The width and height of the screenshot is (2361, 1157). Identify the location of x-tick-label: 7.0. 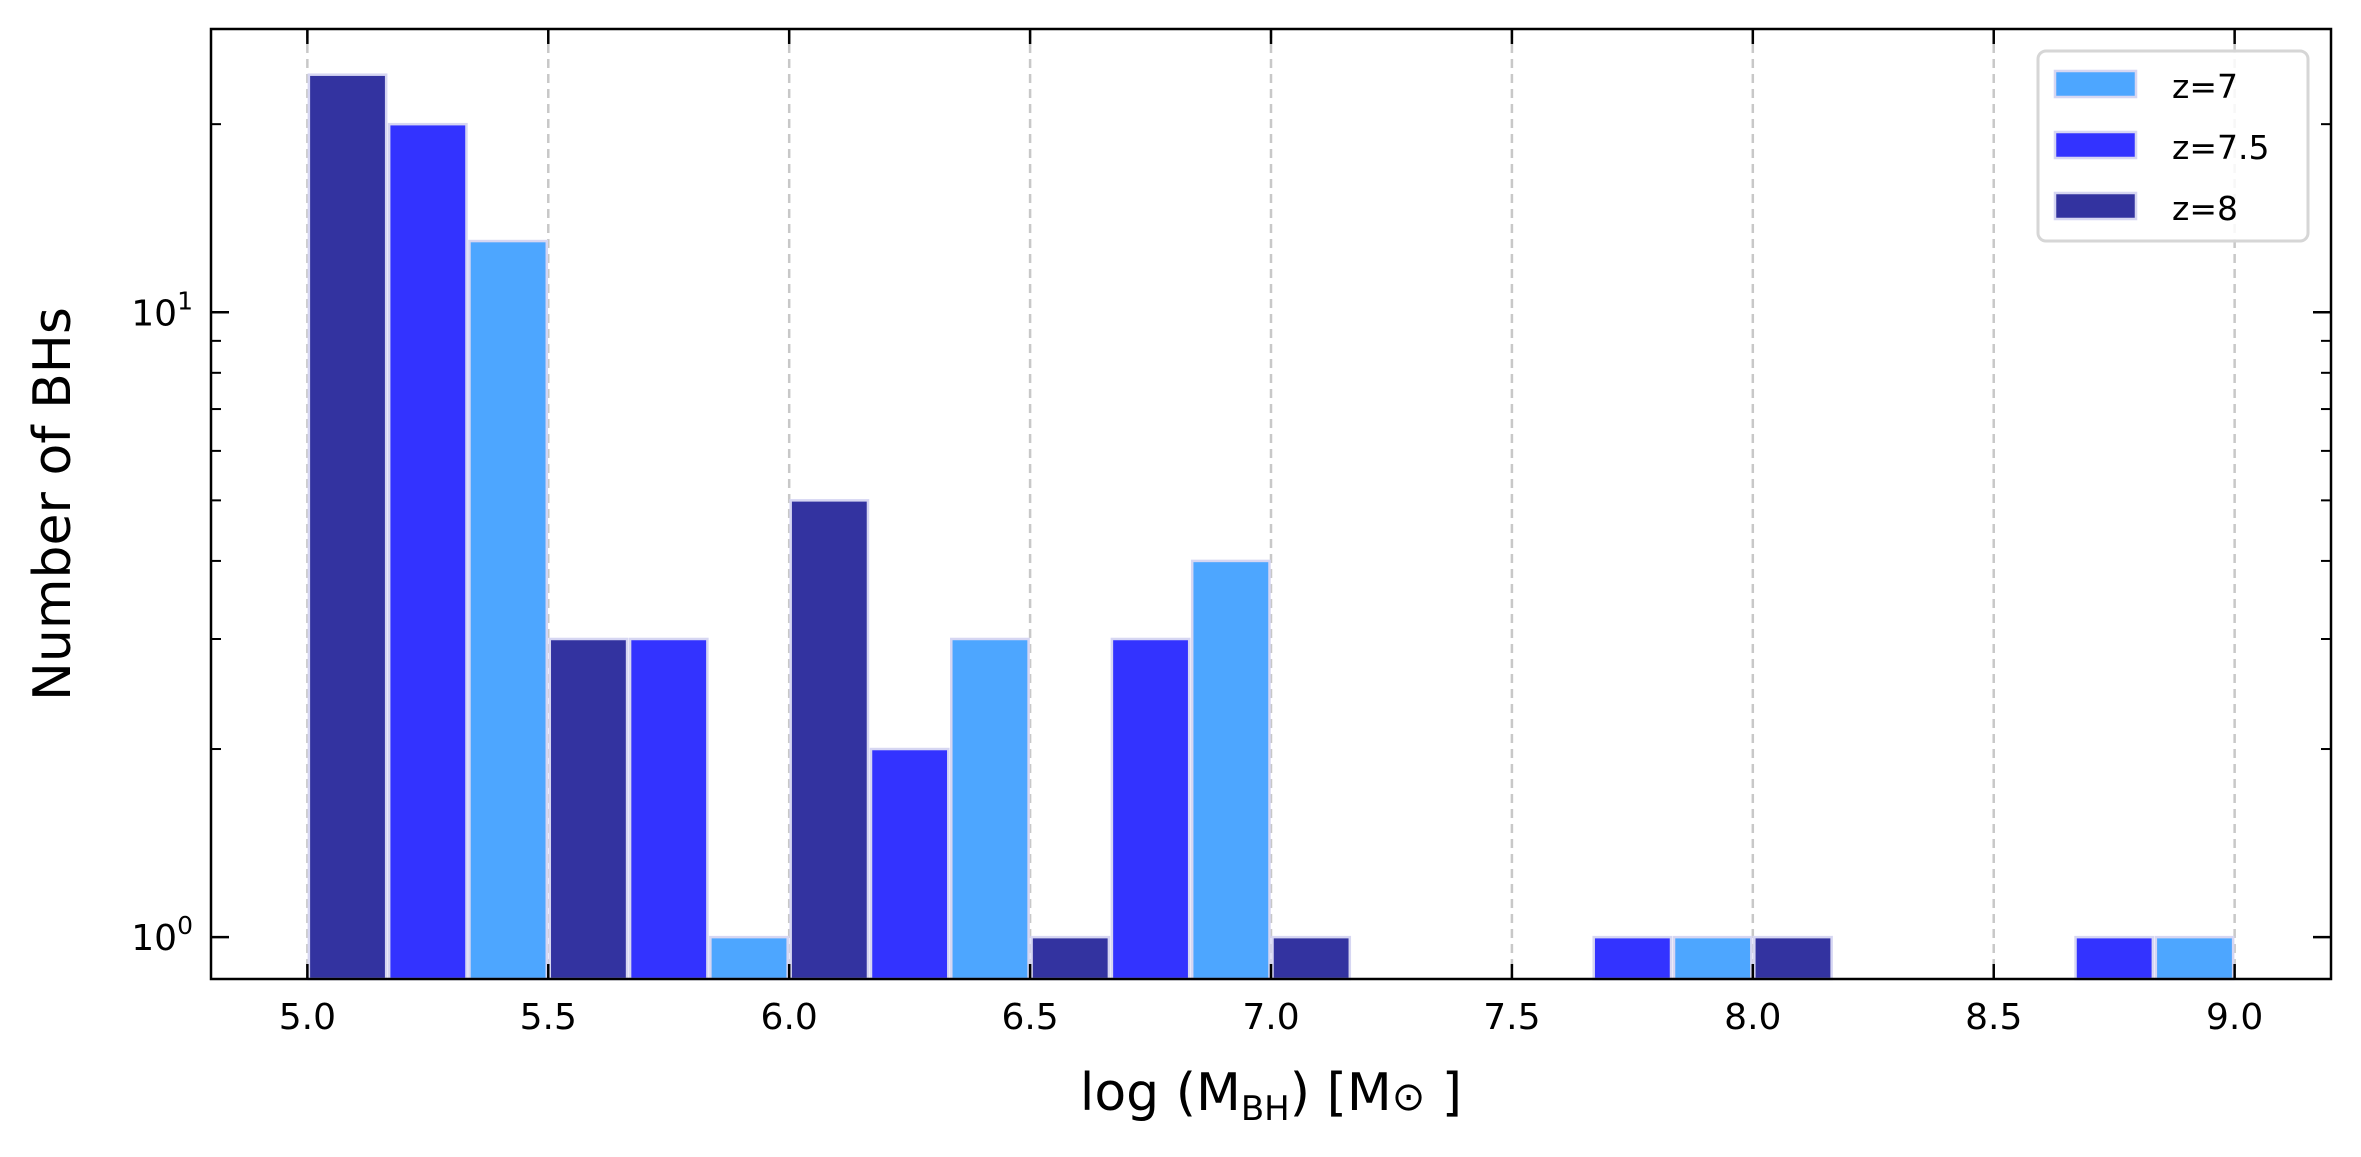
(1270, 1017).